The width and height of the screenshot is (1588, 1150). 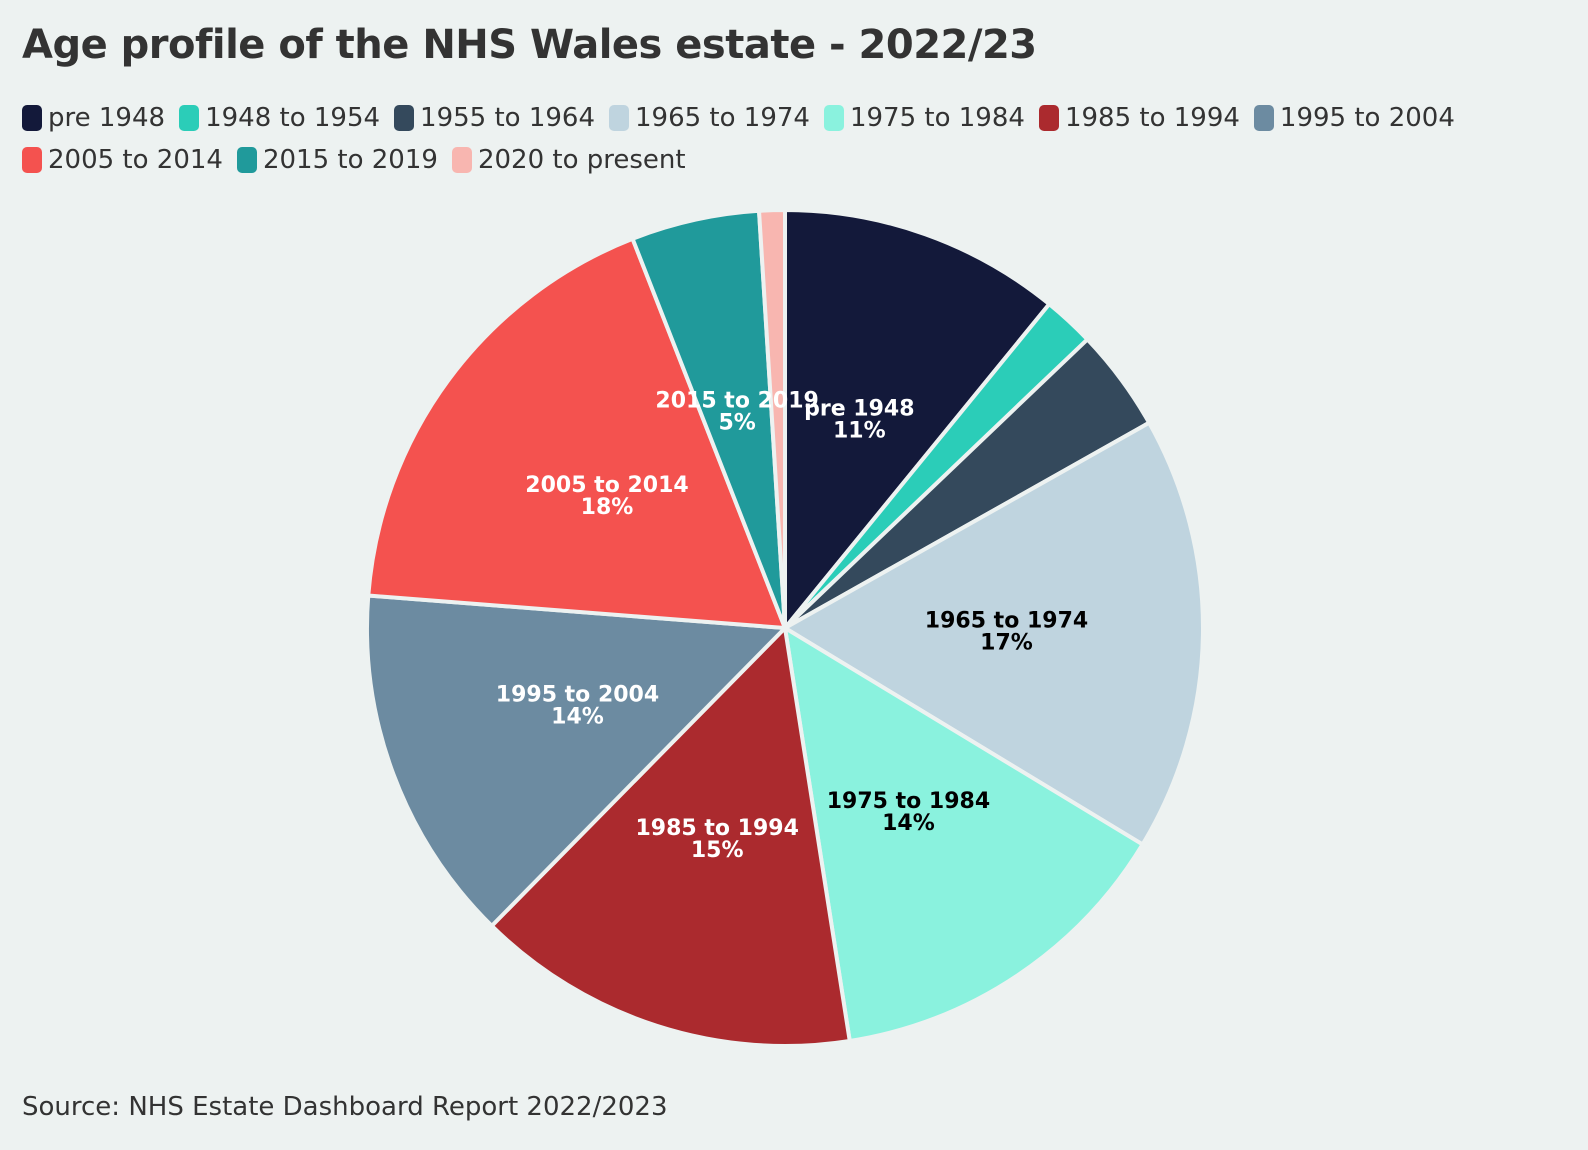 I want to click on legend-item-1975-to-1984: 1975 to 1984, so click(x=924, y=118).